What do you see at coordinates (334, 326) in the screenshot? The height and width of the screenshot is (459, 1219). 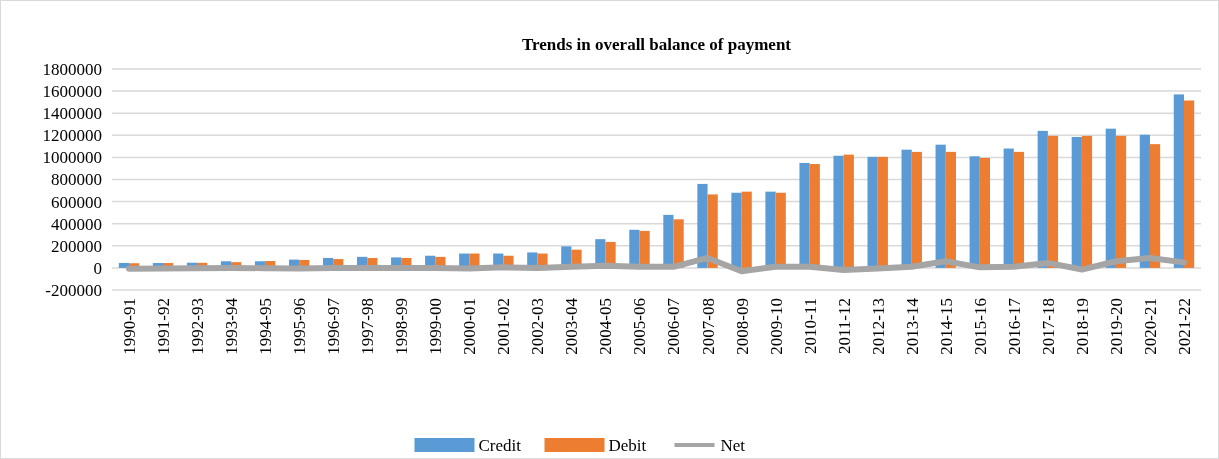 I see `x-tick-label: 1996-97` at bounding box center [334, 326].